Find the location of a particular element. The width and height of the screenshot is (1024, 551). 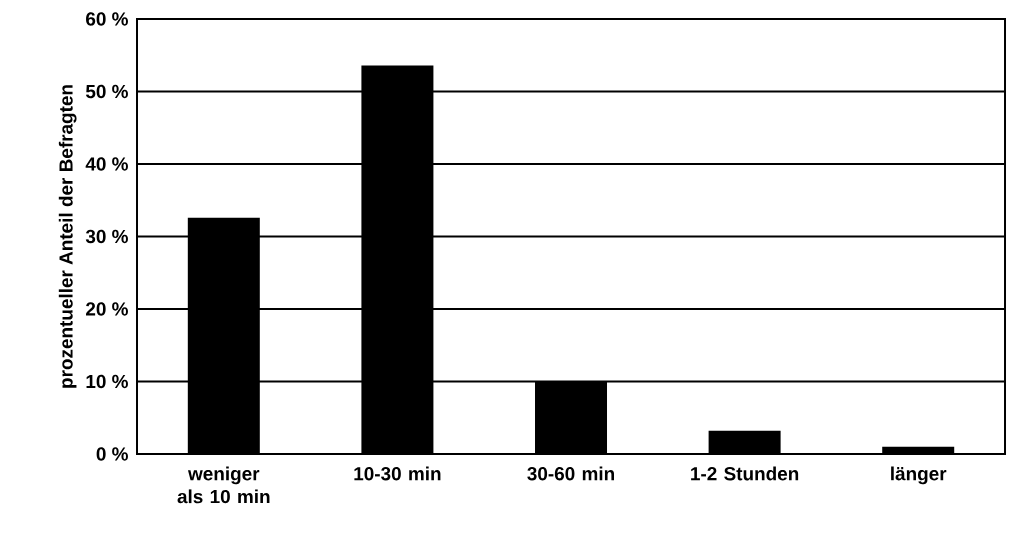

y-axis-title: prozentueller Anteil der Befragten is located at coordinates (67, 236).